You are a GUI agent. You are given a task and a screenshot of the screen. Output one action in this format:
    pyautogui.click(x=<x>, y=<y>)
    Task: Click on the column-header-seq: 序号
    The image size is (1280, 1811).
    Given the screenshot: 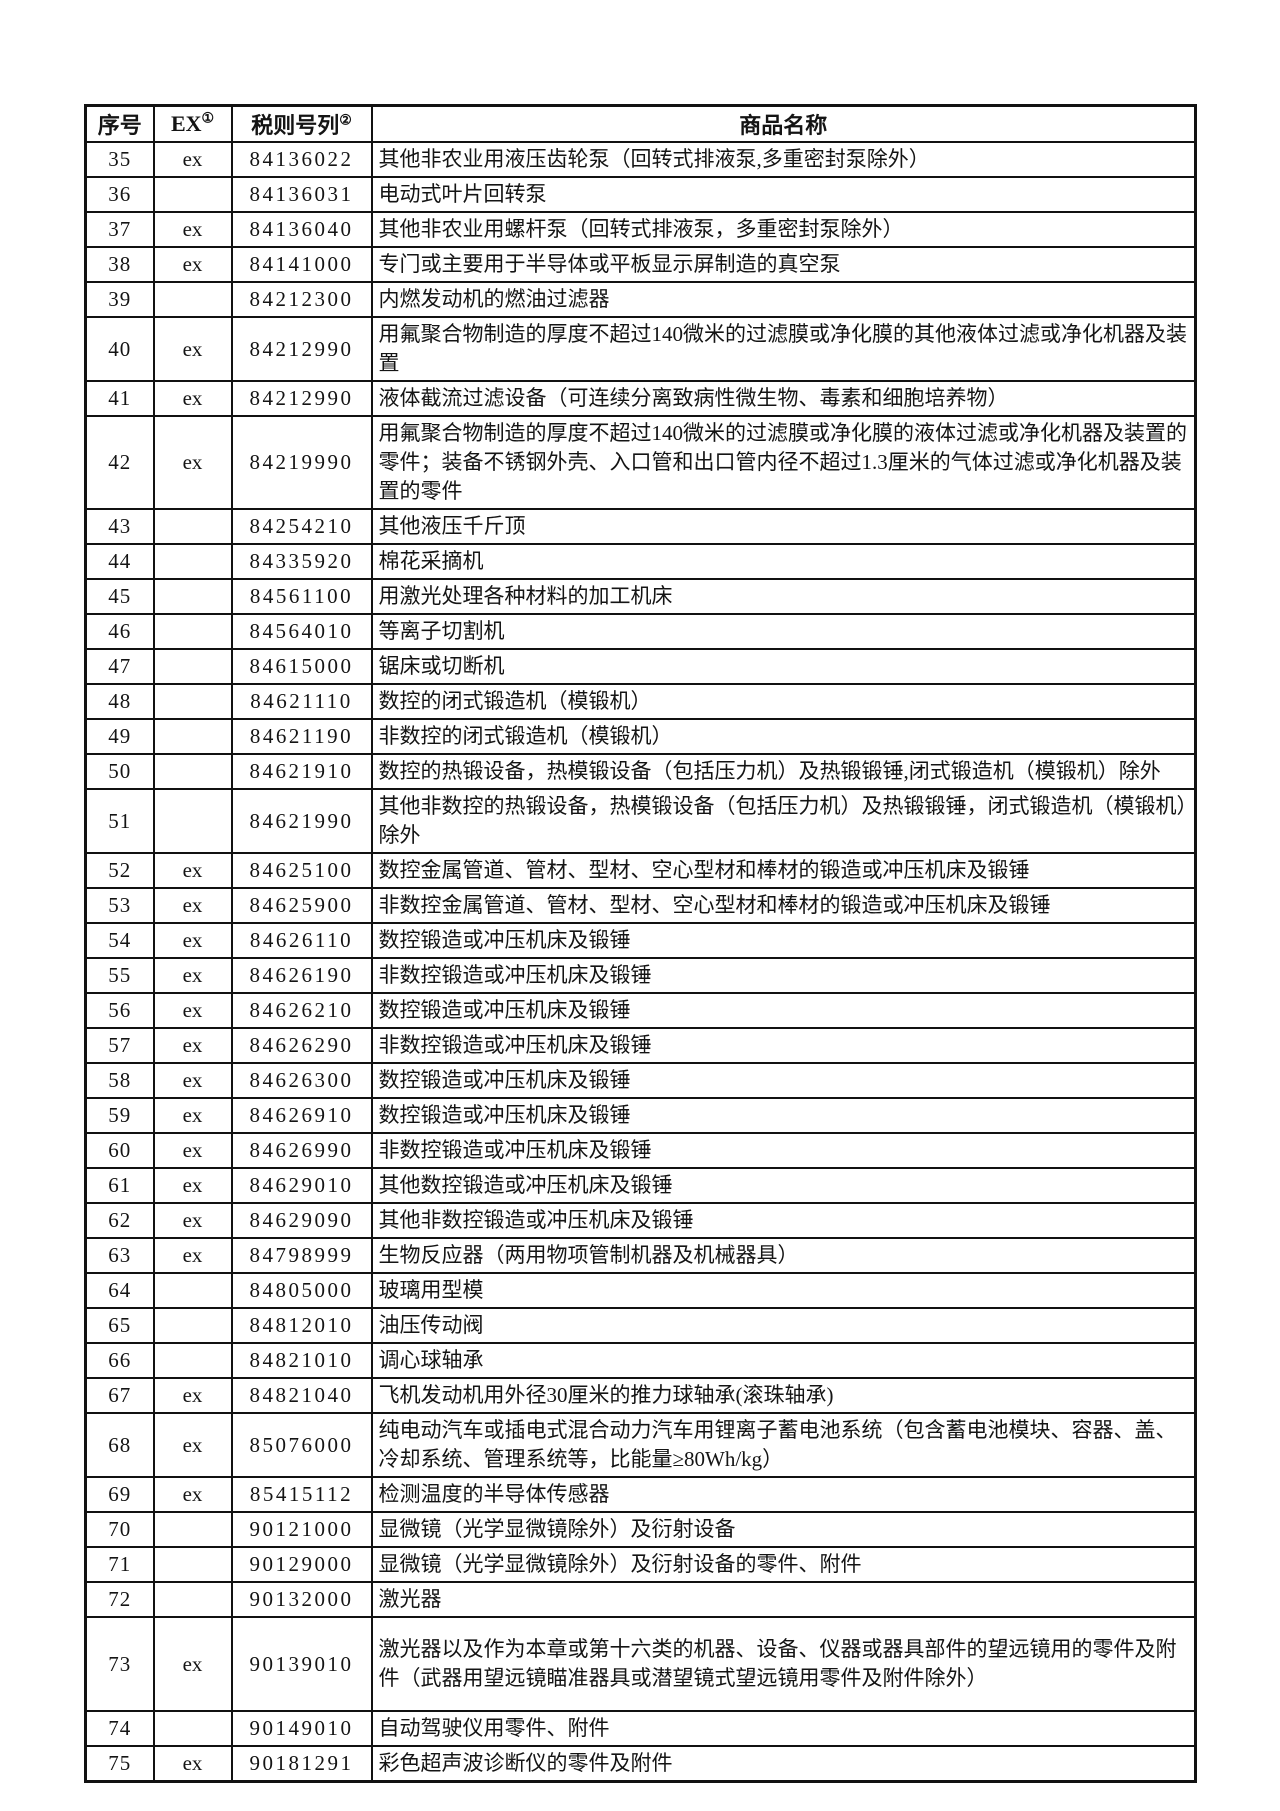 What is the action you would take?
    pyautogui.click(x=119, y=123)
    